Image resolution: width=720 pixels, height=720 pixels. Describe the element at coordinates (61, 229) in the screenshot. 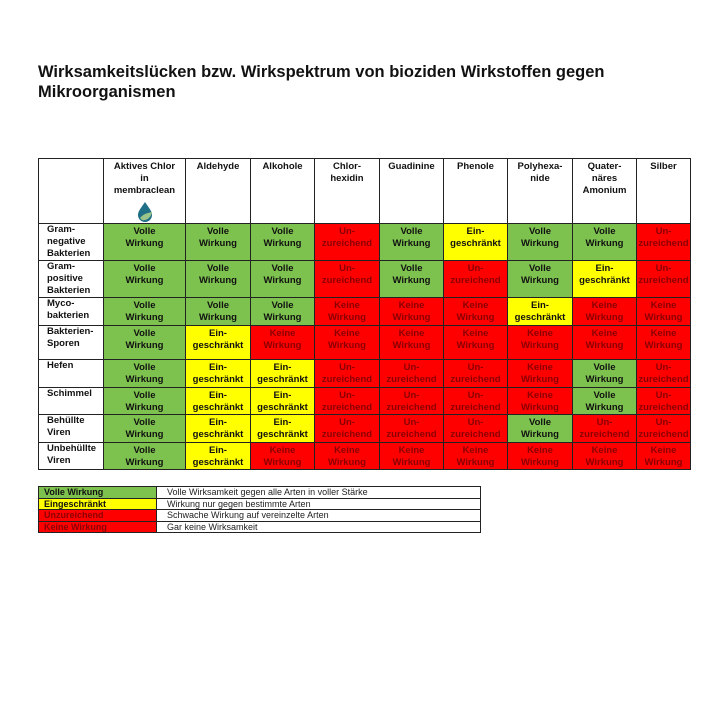

I see `text-line: Gram-` at that location.